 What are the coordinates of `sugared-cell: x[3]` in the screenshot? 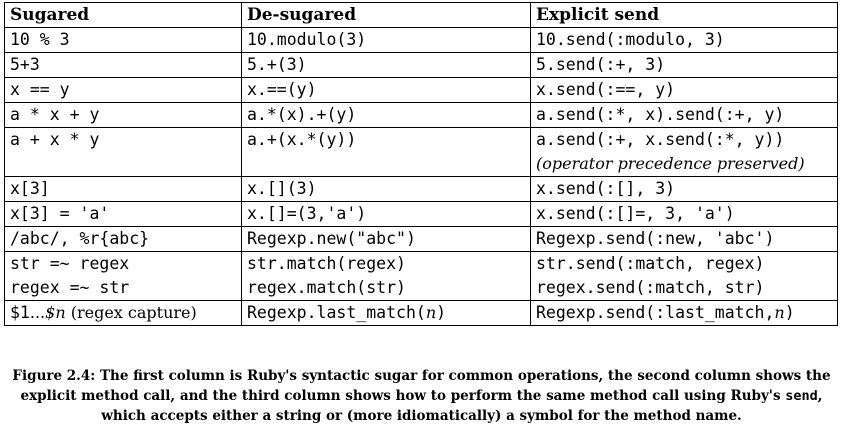 It's located at (123, 189).